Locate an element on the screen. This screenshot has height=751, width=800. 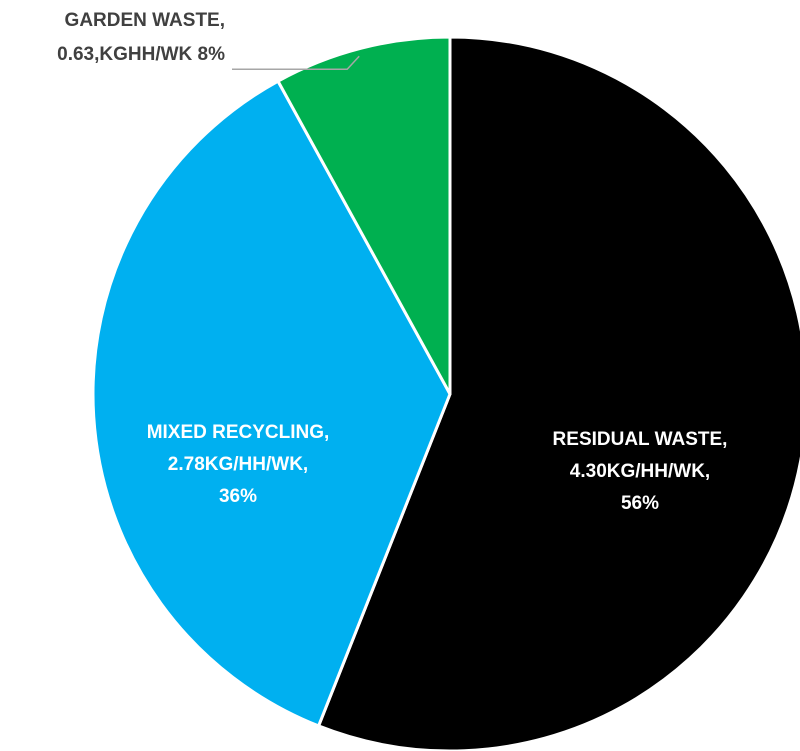
data-label-residual-waste: RESIDUAL WASTE, 4.30KG/HH/WK, 56% is located at coordinates (640, 471).